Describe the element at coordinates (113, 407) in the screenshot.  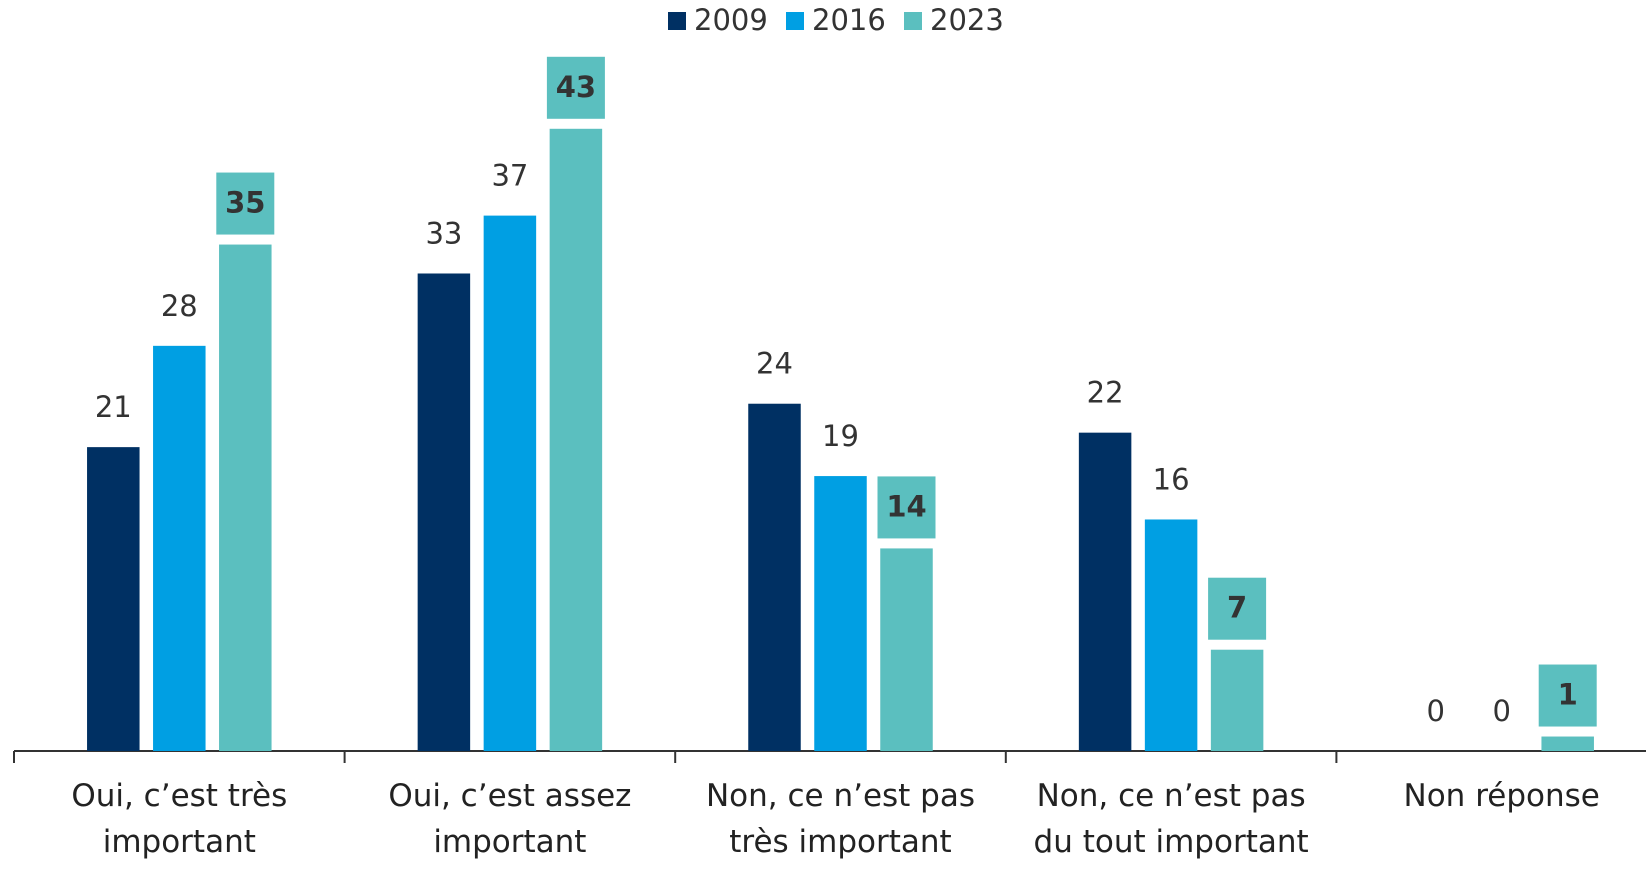
I see `value-label: 21` at that location.